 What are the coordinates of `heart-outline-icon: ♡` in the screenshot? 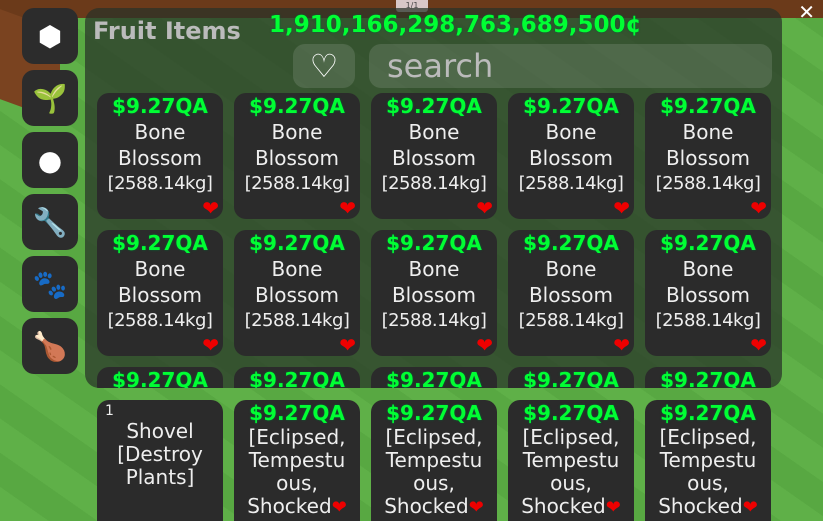 It's located at (324, 66).